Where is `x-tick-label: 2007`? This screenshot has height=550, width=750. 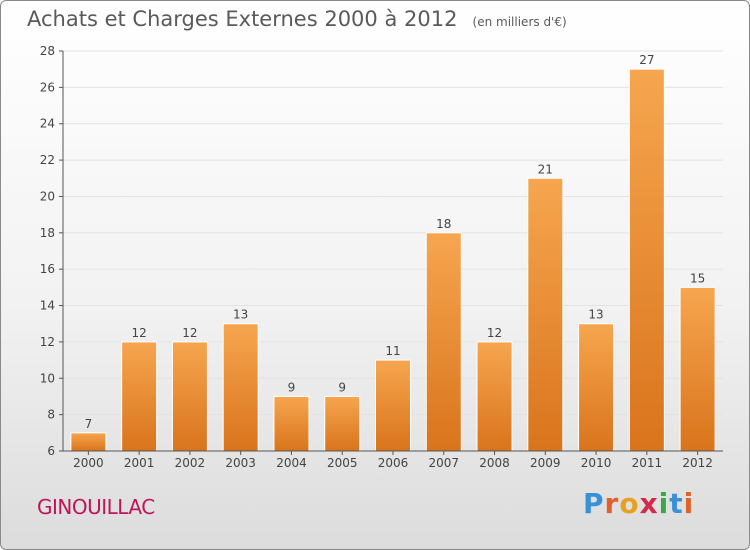 x-tick-label: 2007 is located at coordinates (443, 463).